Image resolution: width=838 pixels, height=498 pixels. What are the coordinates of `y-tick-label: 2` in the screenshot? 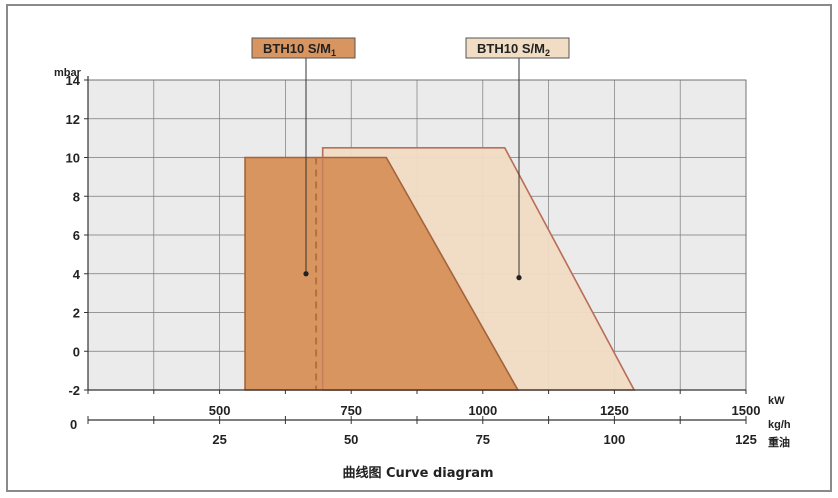 It's located at (76, 313).